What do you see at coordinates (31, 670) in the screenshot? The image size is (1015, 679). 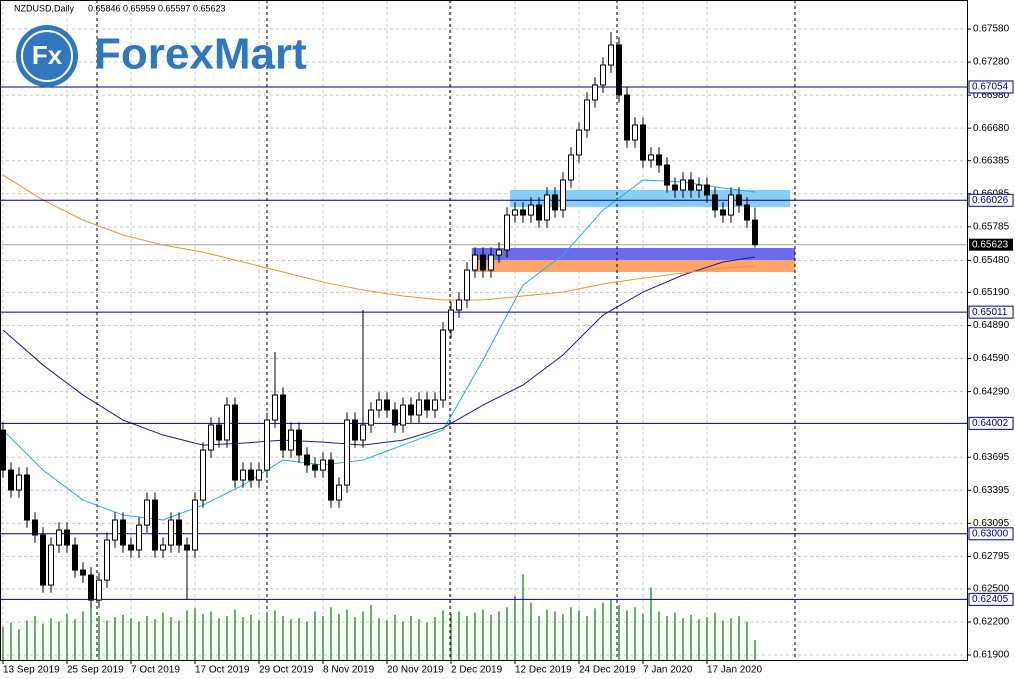 I see `x-tick-label: 13 Sep 2019` at bounding box center [31, 670].